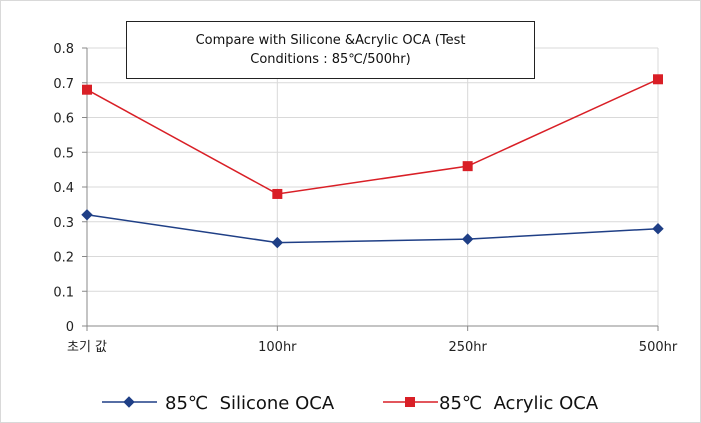  Describe the element at coordinates (63, 119) in the screenshot. I see `y-tick-label: 0.6` at that location.